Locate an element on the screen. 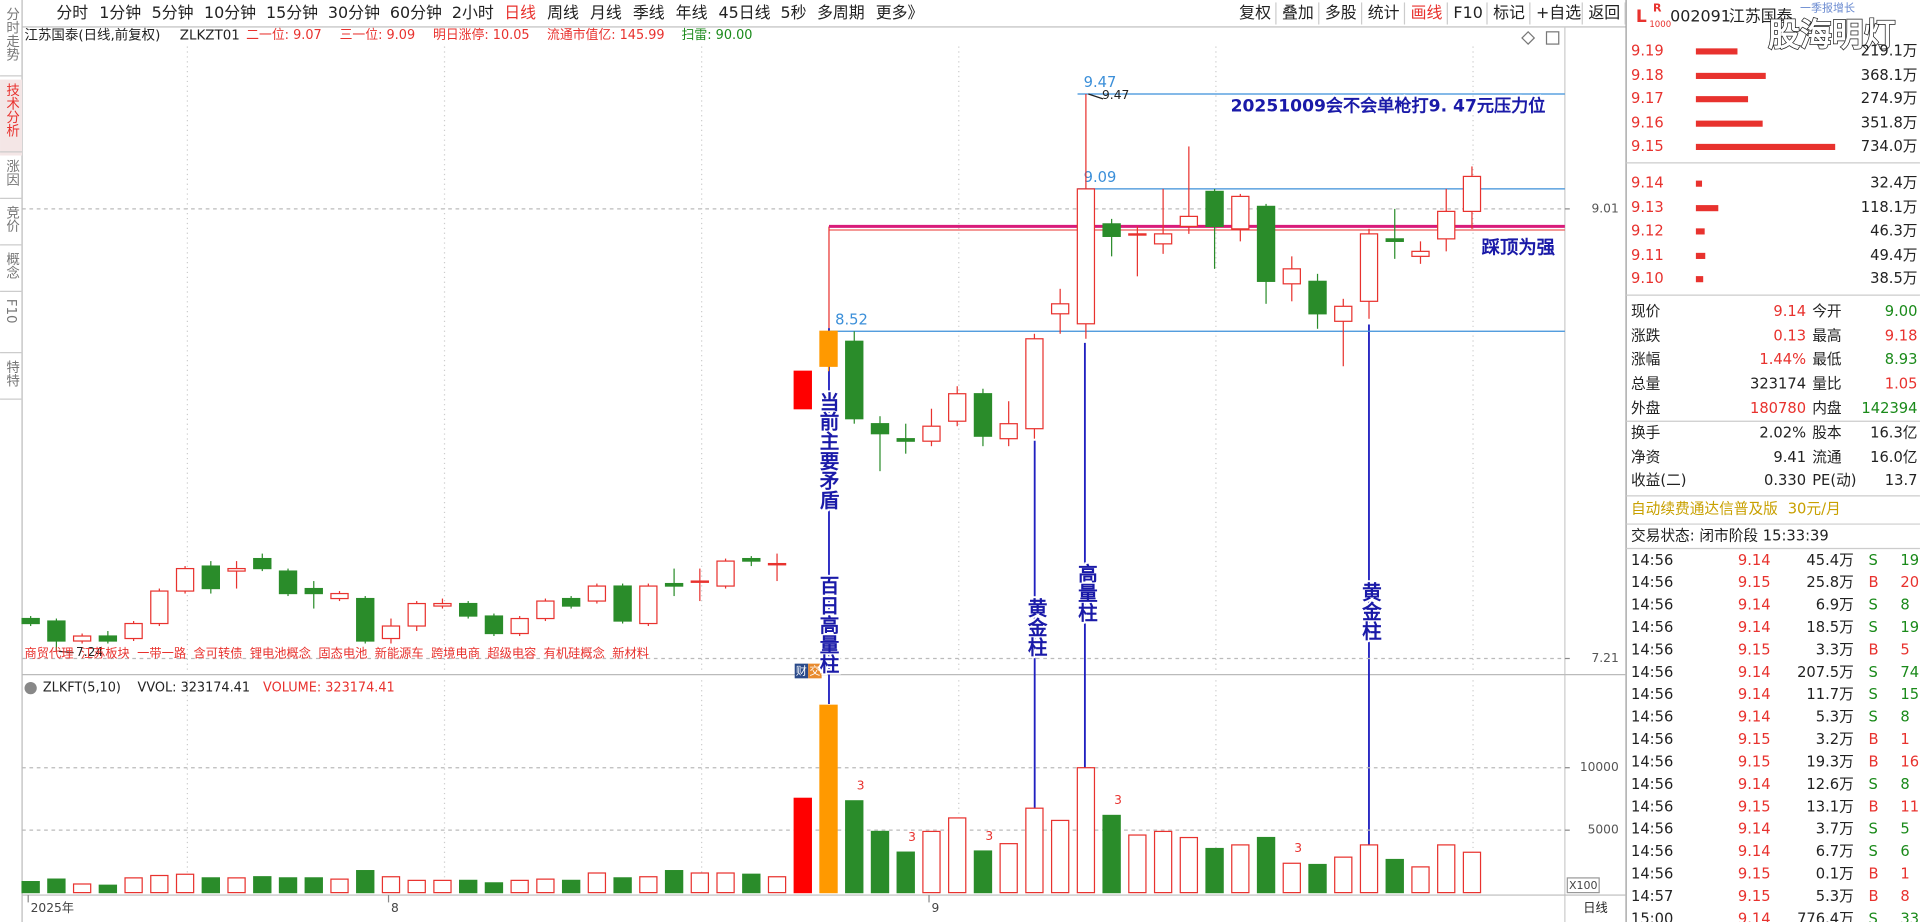 The height and width of the screenshot is (922, 1920). tool-button: 标记 is located at coordinates (1509, 12).